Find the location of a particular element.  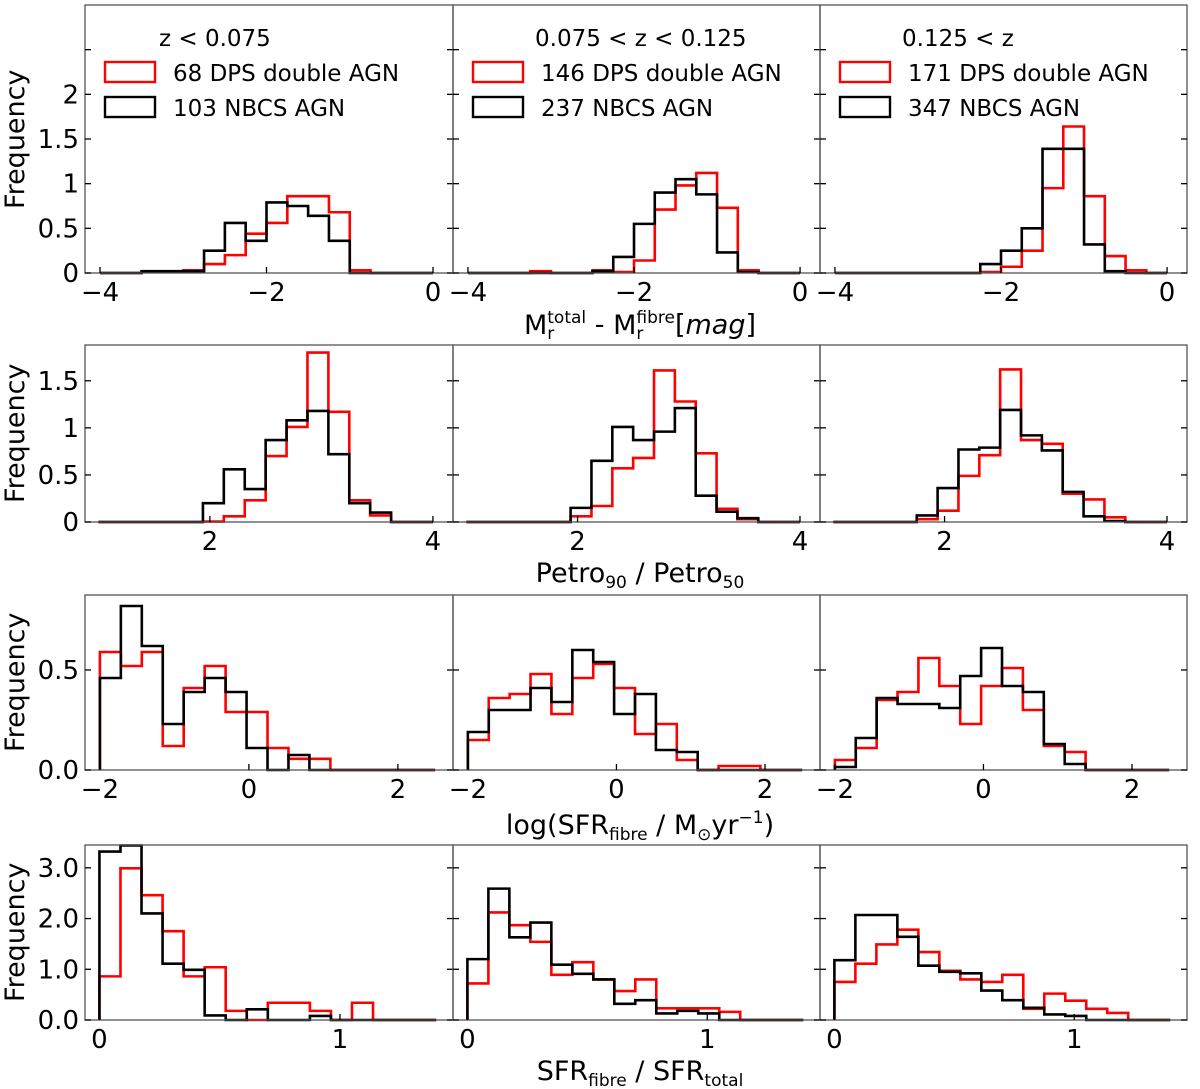

x-label-text: / M is located at coordinates (672, 825).